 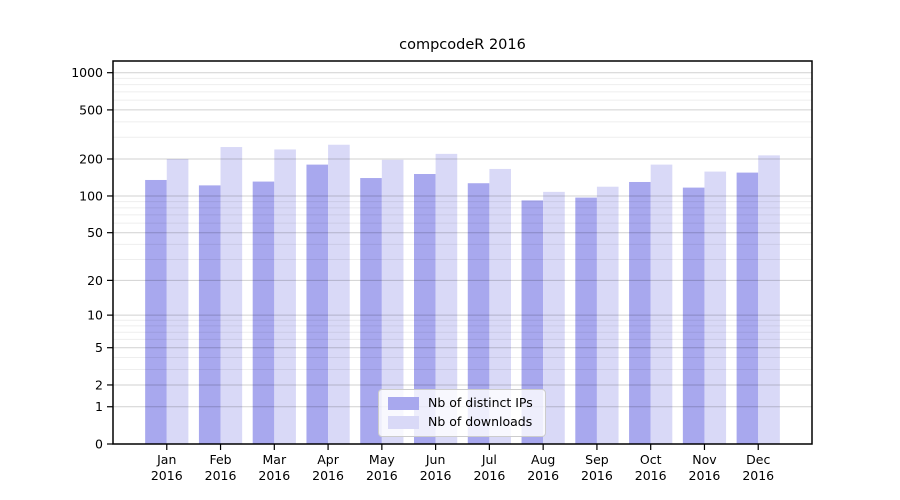 What do you see at coordinates (769, 299) in the screenshot?
I see `bar-downloads-dec` at bounding box center [769, 299].